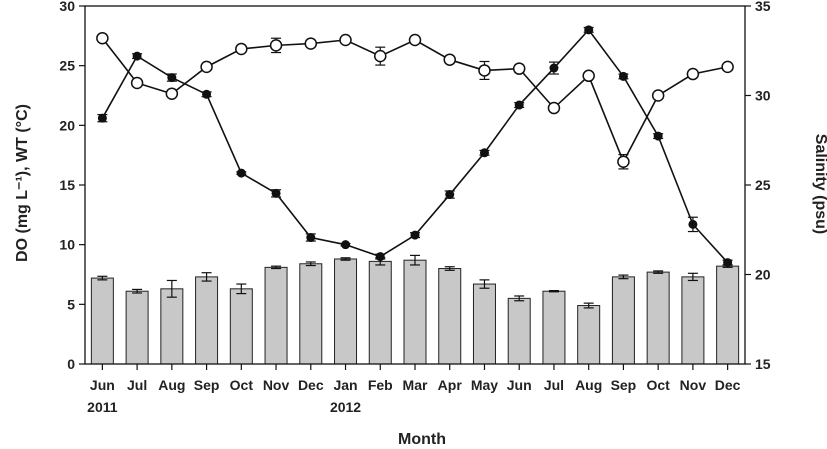  Describe the element at coordinates (484, 385) in the screenshot. I see `x-tick-label: May` at that location.